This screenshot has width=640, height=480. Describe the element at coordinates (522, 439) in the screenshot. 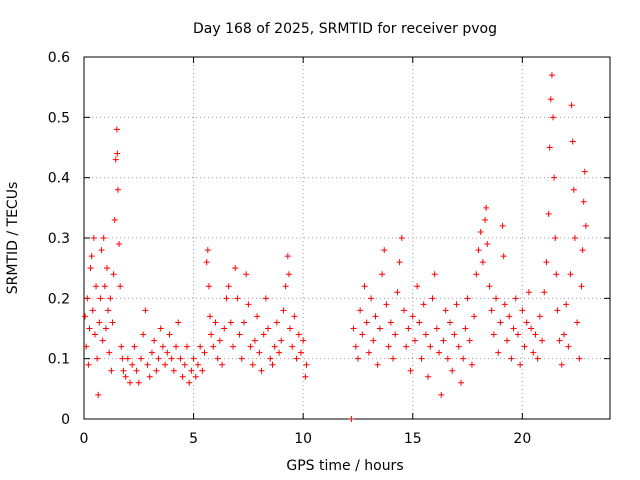

I see `x-tick-label: 20` at that location.